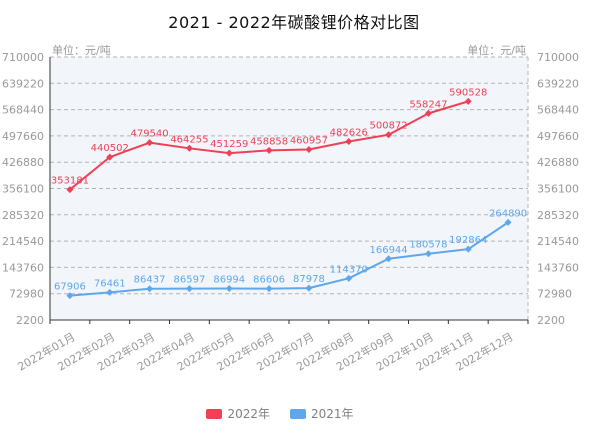 The image size is (610, 436). Describe the element at coordinates (150, 280) in the screenshot. I see `data-point-label: 86437` at that location.